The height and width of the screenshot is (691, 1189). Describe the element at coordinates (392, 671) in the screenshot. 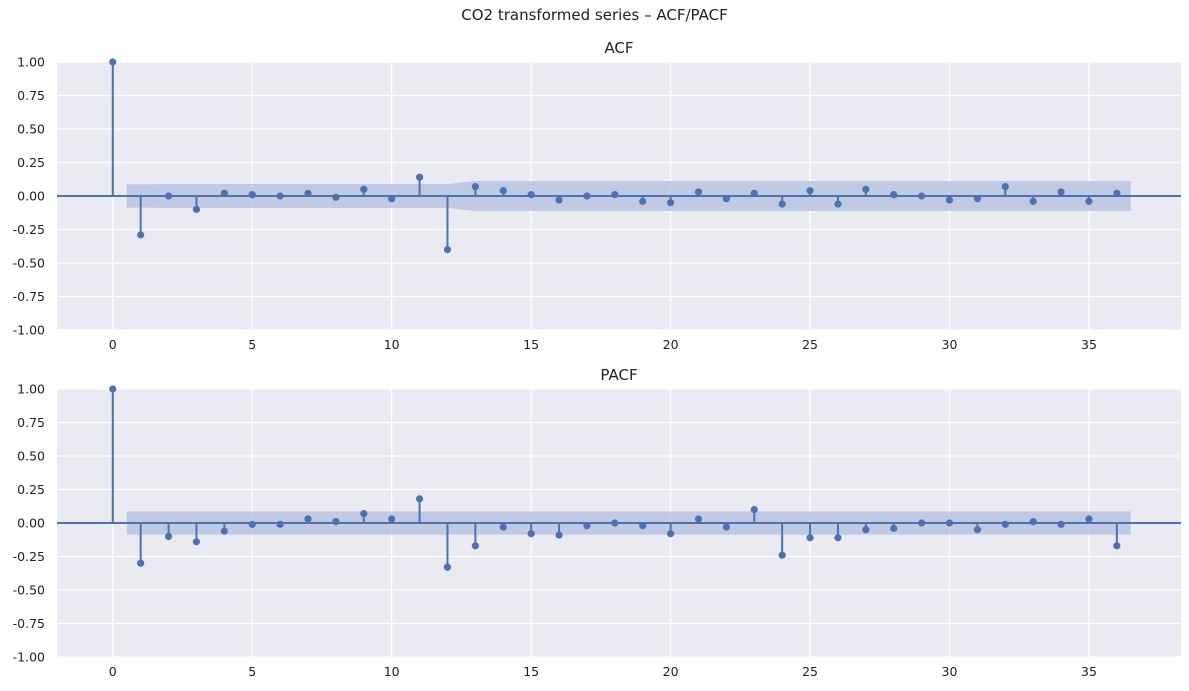

I see `pacf-x-tick-label: 10` at that location.